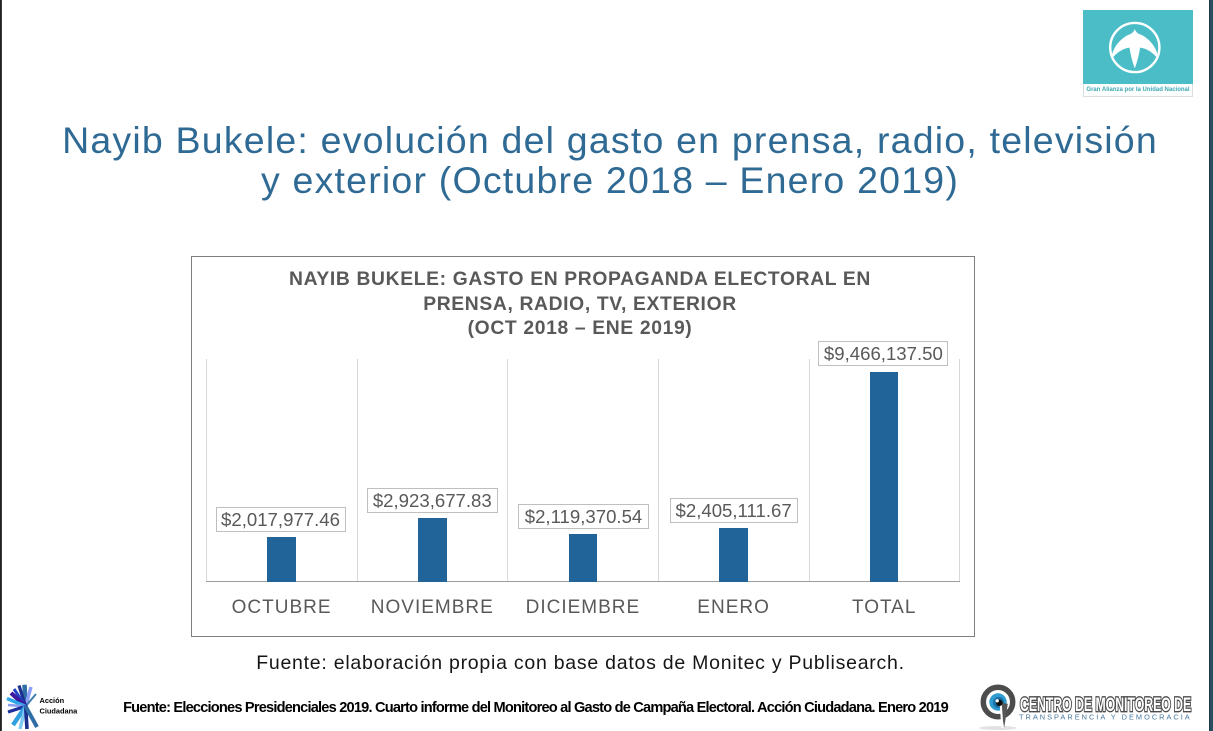  Describe the element at coordinates (59, 711) in the screenshot. I see `svg-text: Ciudadana` at that location.